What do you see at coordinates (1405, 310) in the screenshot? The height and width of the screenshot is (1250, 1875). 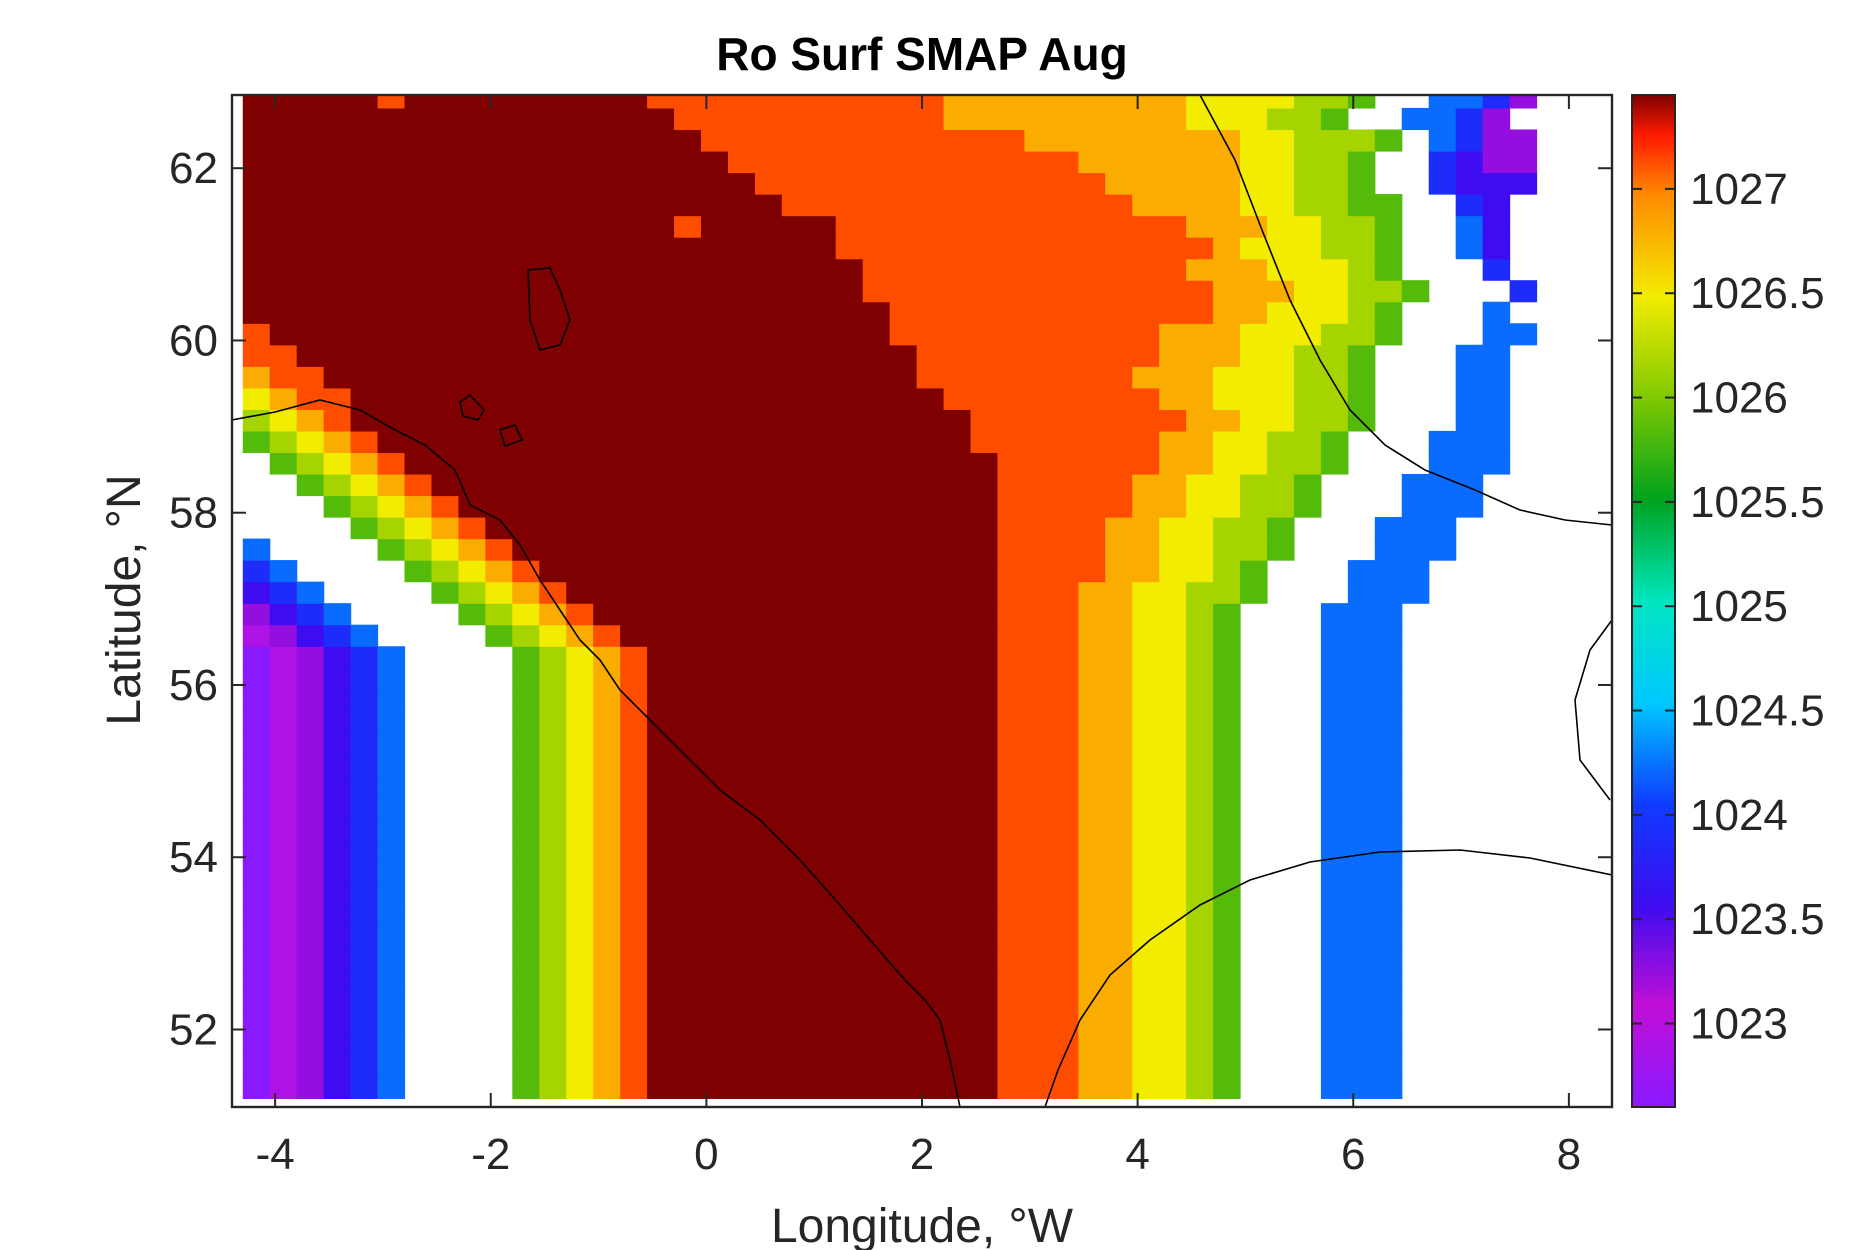 I see `coastline-norway` at bounding box center [1405, 310].